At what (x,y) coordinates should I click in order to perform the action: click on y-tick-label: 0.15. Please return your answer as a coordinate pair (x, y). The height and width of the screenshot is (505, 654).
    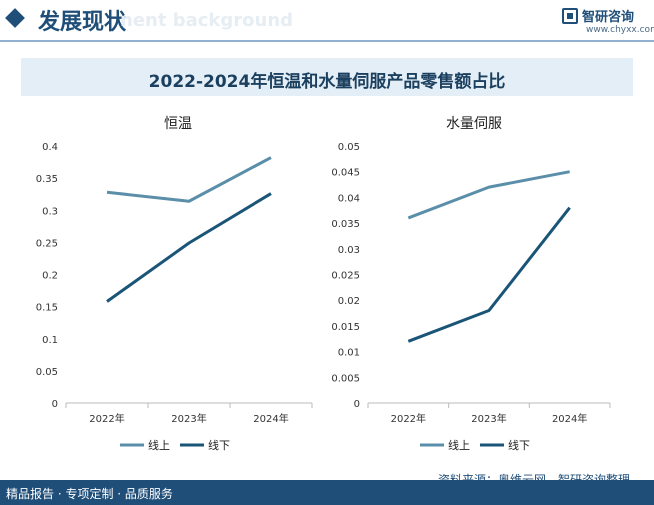
    Looking at the image, I should click on (47, 308).